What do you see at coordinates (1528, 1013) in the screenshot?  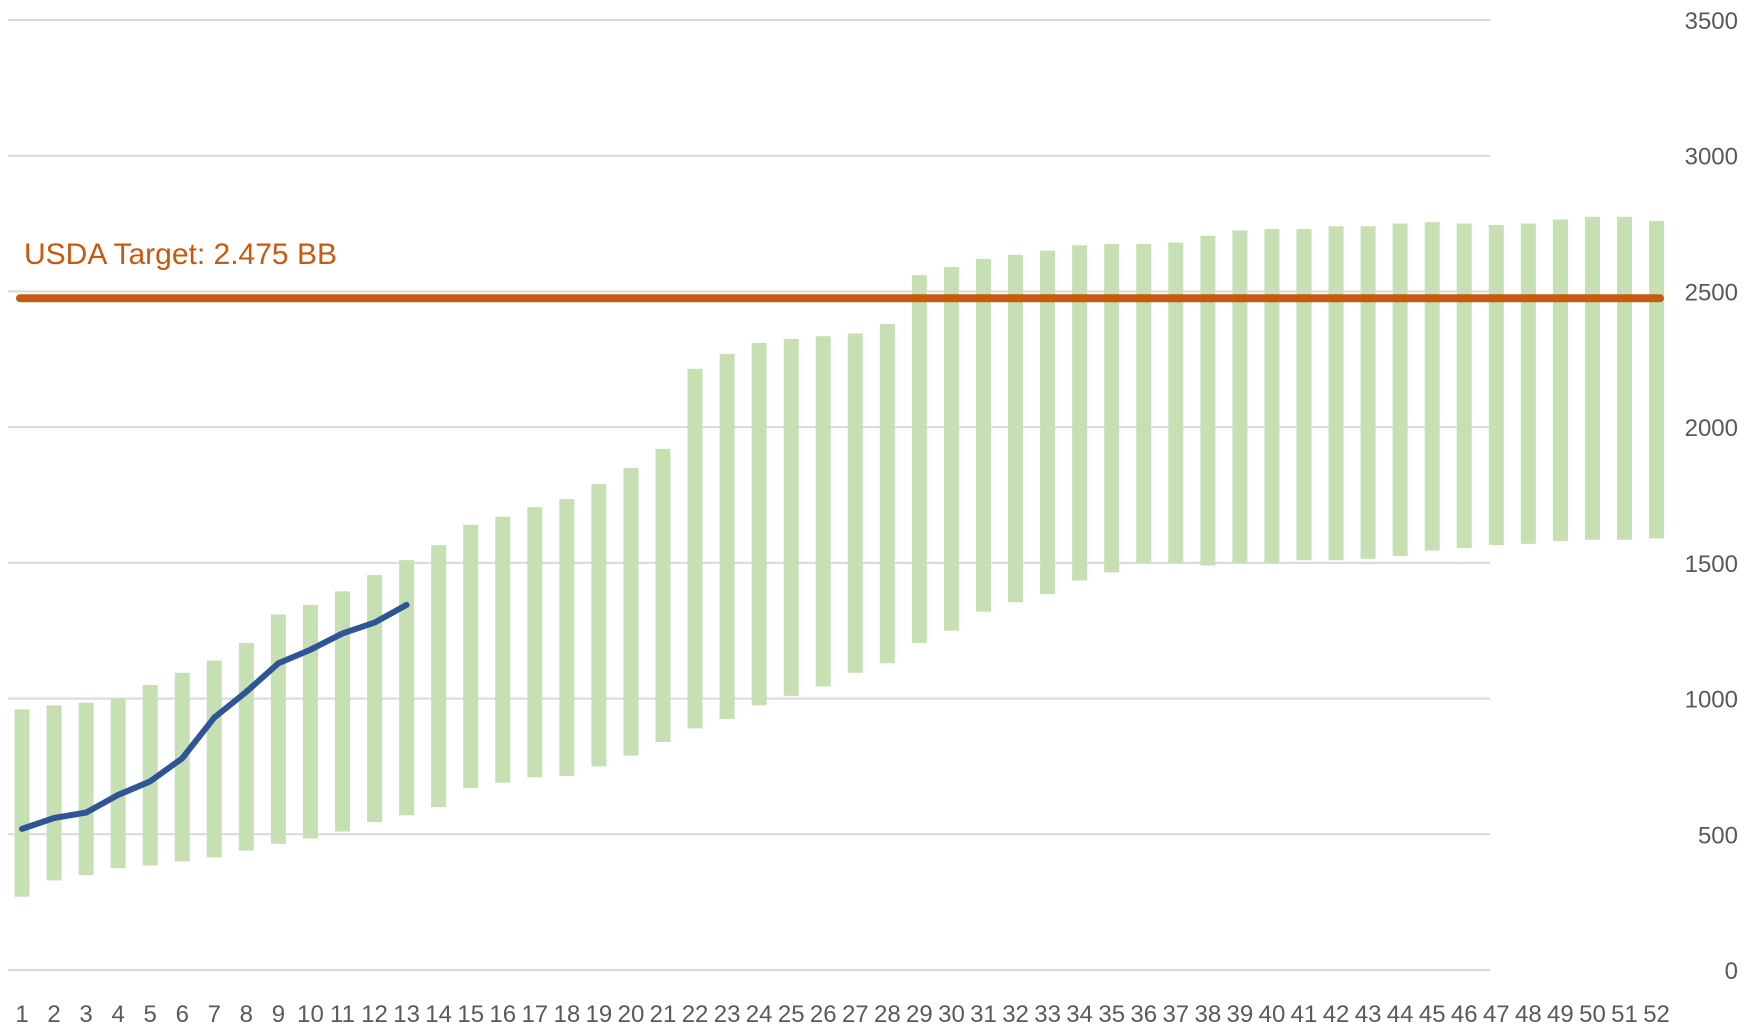 I see `x-tick-label: 48` at bounding box center [1528, 1013].